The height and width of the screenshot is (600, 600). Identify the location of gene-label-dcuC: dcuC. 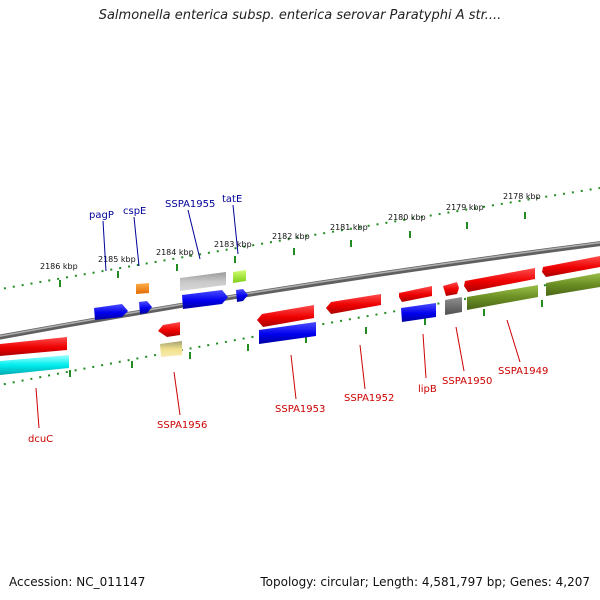
(40, 439).